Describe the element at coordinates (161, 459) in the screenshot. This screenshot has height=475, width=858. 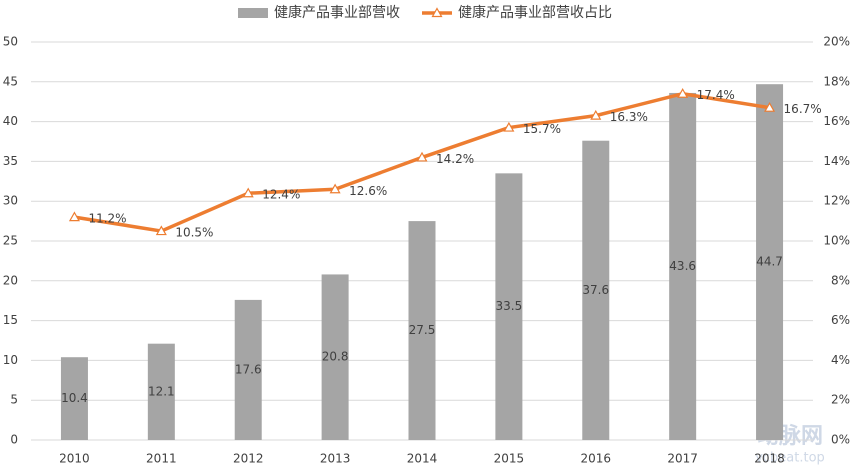
I see `x-tick-label: 2011` at that location.